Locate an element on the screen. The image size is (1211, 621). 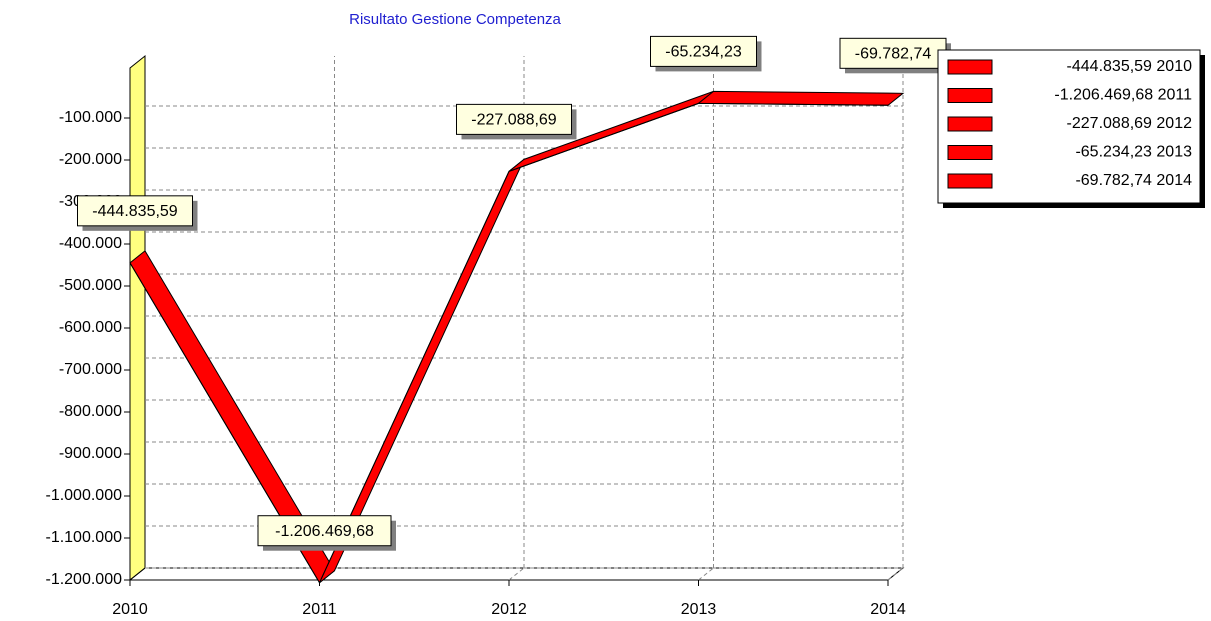
y-tick-label: -200.000 is located at coordinates (90, 159).